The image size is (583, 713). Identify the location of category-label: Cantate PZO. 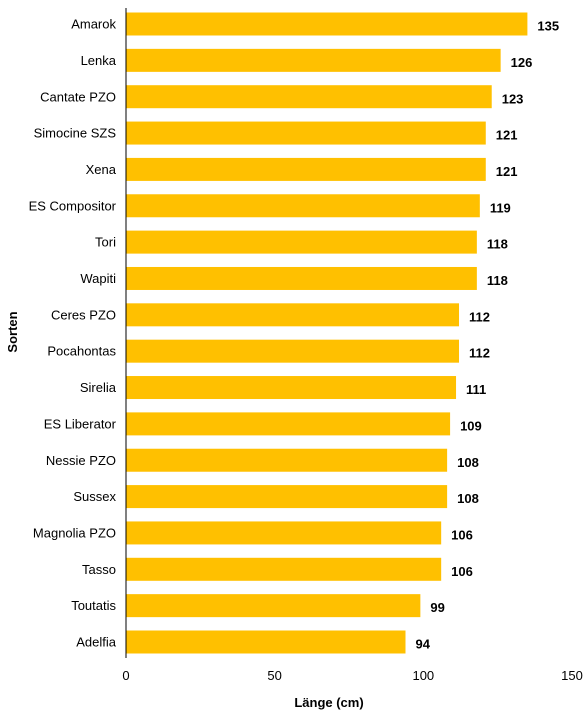
(78, 96).